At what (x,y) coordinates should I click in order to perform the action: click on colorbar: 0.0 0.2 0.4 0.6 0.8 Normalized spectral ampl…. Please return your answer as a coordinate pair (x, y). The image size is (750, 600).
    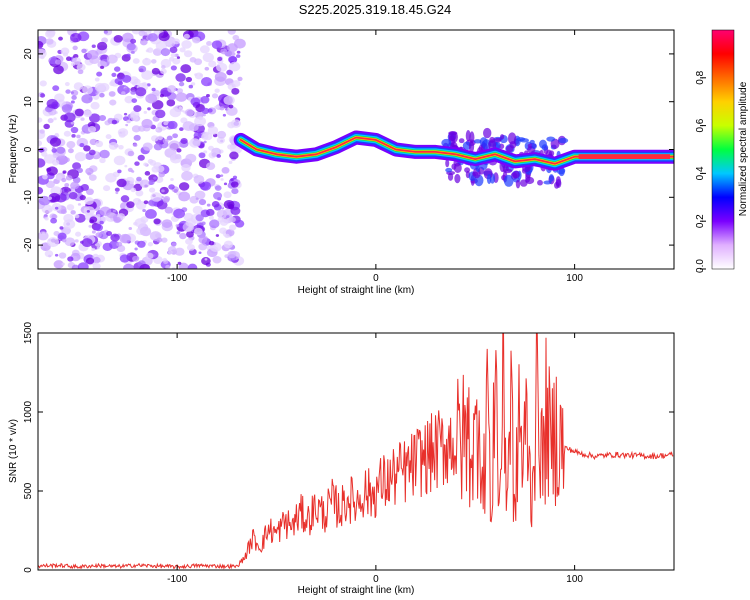
    Looking at the image, I should click on (722, 151).